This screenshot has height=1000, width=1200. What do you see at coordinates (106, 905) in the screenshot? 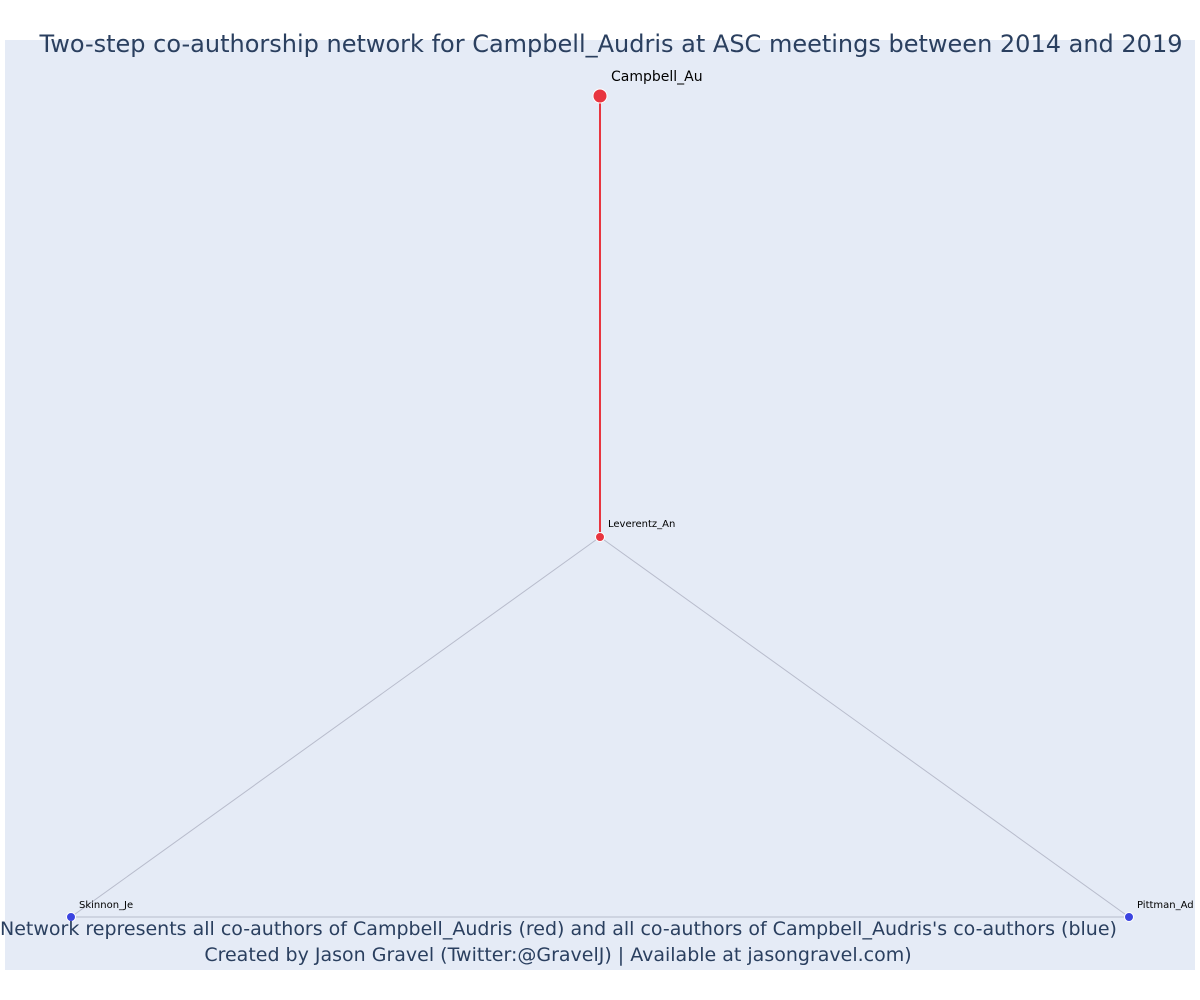
I see `node-label-Skinnon_Je: Skinnon_Je` at bounding box center [106, 905].